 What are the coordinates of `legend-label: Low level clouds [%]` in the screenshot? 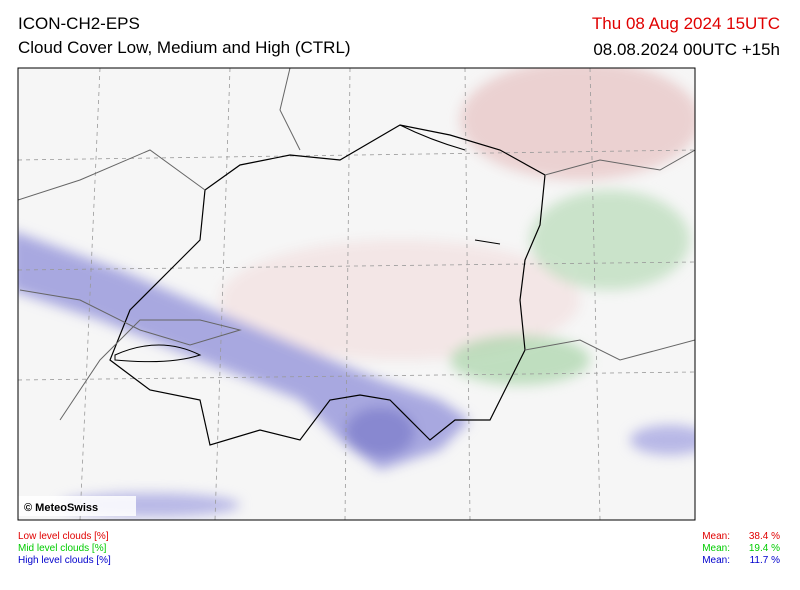 It's located at (63, 536).